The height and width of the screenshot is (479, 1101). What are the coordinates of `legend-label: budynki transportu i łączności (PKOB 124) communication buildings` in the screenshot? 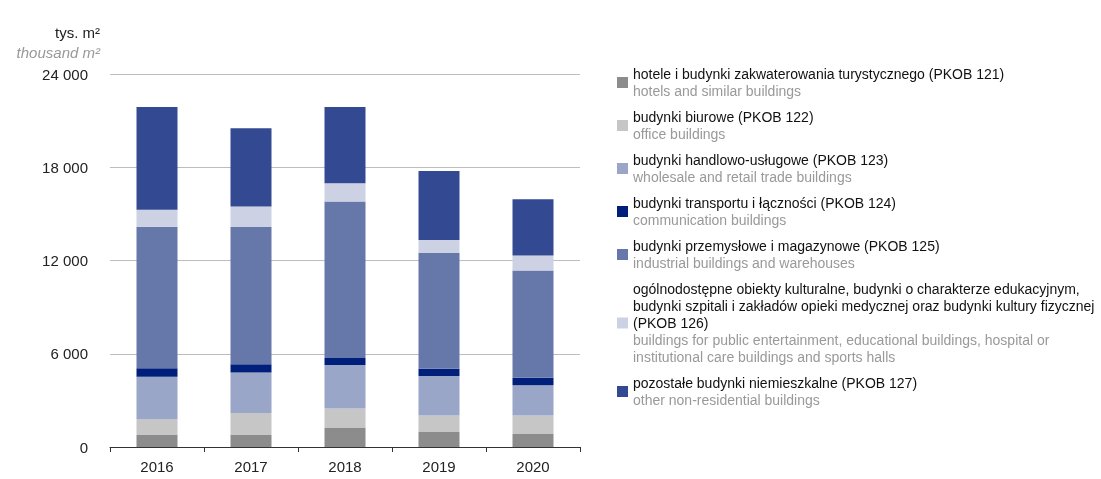 It's located at (765, 211).